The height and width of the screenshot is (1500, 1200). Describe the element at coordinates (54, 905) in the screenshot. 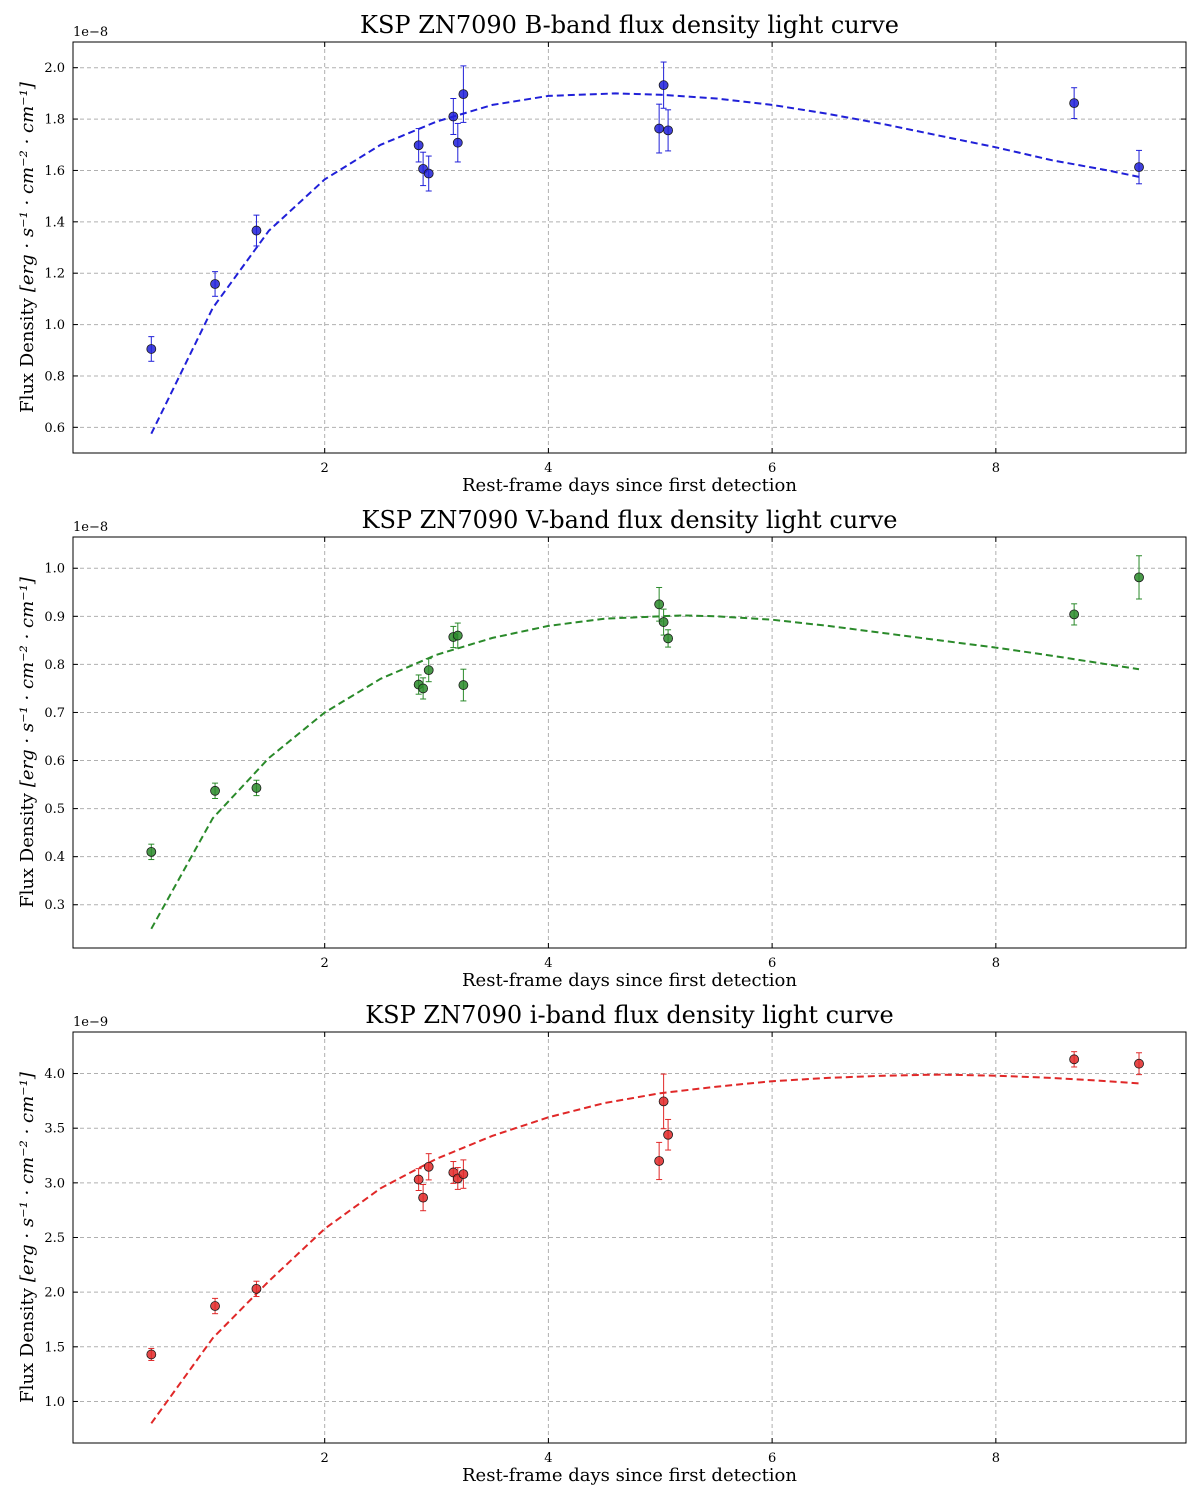

I see `y-tick-label: 0.3` at that location.